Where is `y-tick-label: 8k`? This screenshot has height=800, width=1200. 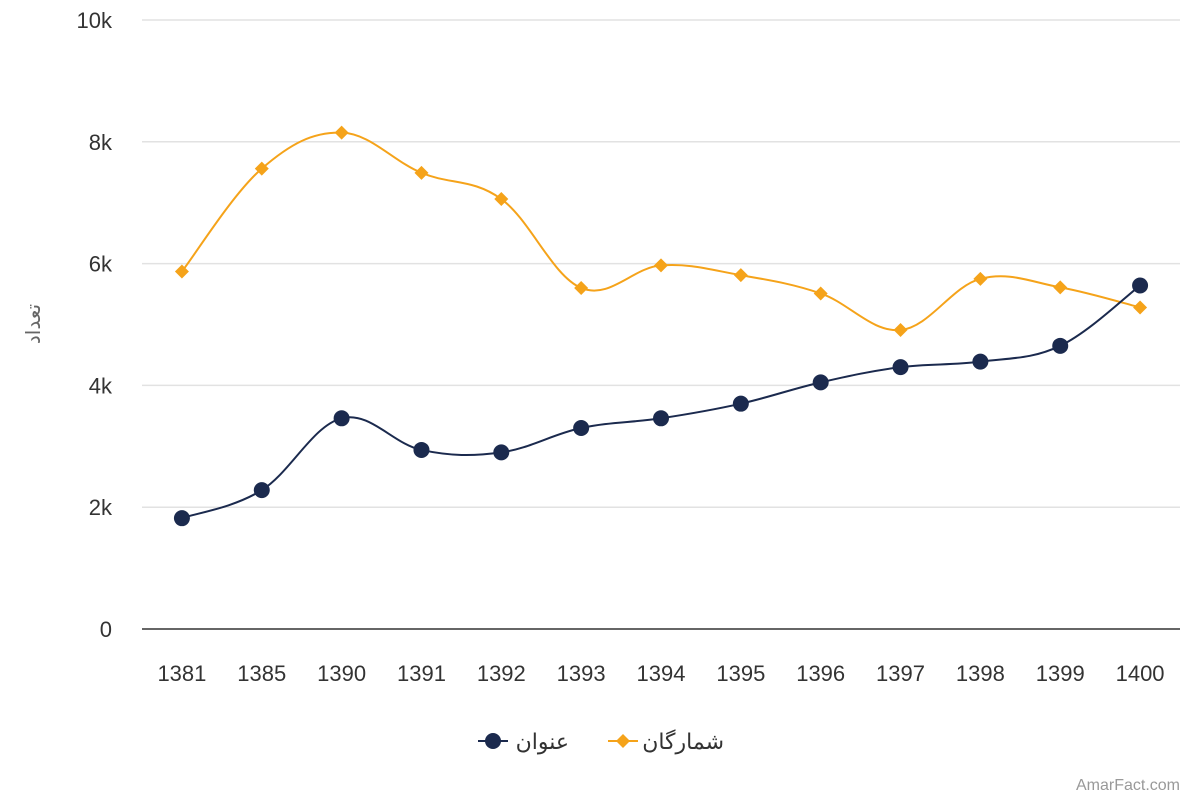 y-tick-label: 8k is located at coordinates (101, 142).